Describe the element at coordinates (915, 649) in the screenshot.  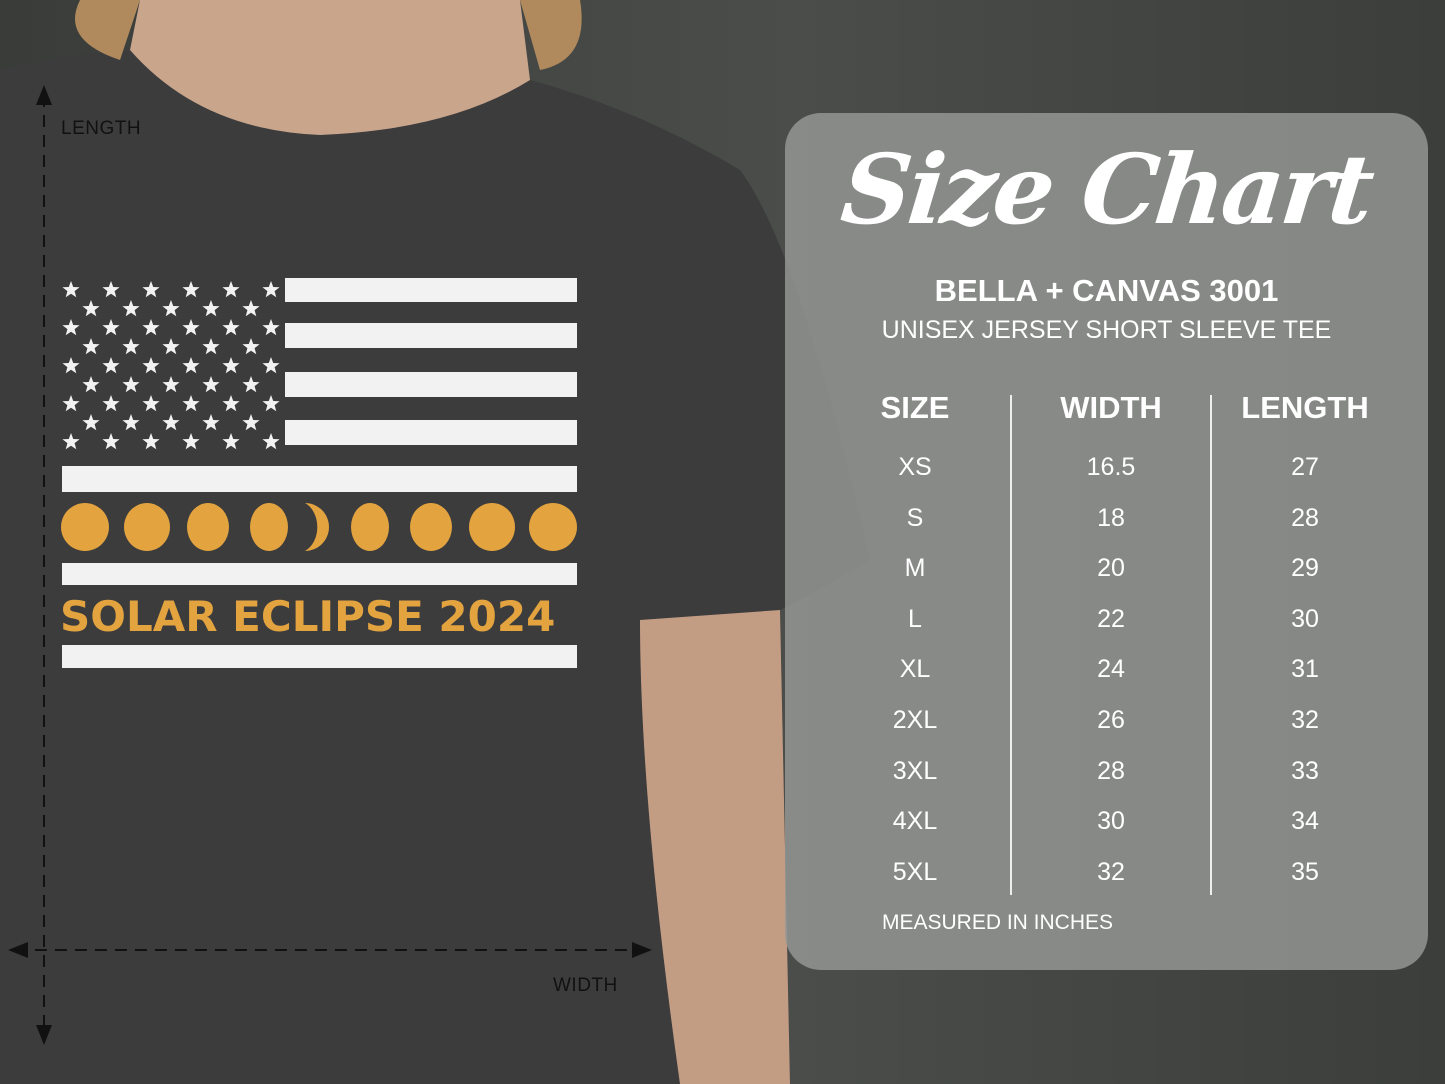
I see `size-column: SIZE XS S M L XL 2XL 3XL 4XL 5XL` at that location.